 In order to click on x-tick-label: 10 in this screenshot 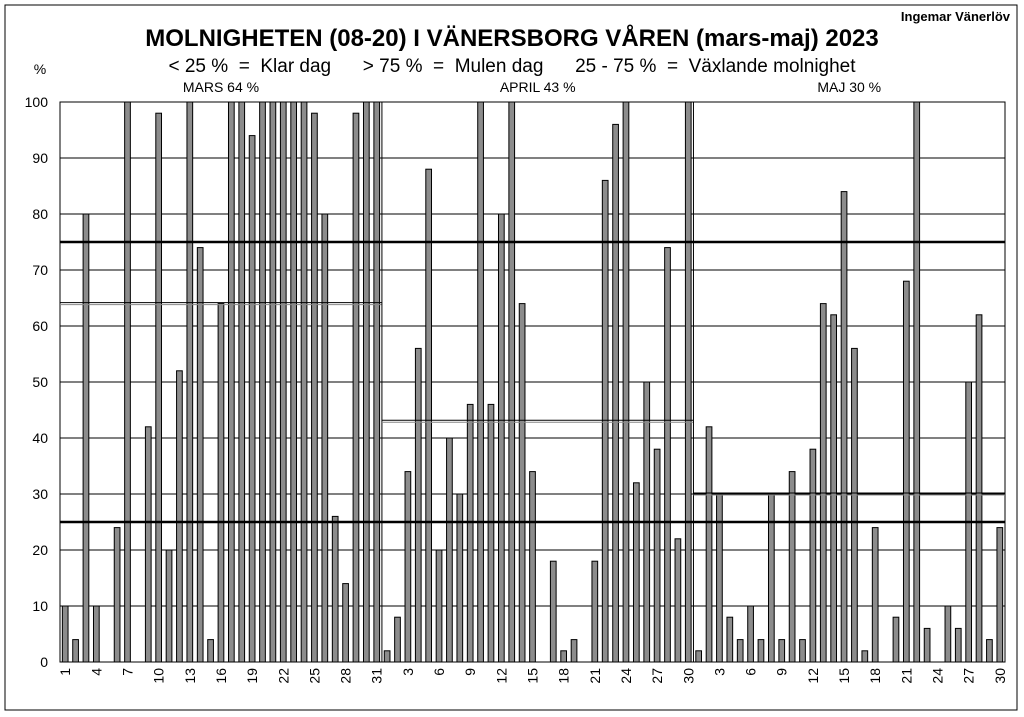, I will do `click(159, 676)`.